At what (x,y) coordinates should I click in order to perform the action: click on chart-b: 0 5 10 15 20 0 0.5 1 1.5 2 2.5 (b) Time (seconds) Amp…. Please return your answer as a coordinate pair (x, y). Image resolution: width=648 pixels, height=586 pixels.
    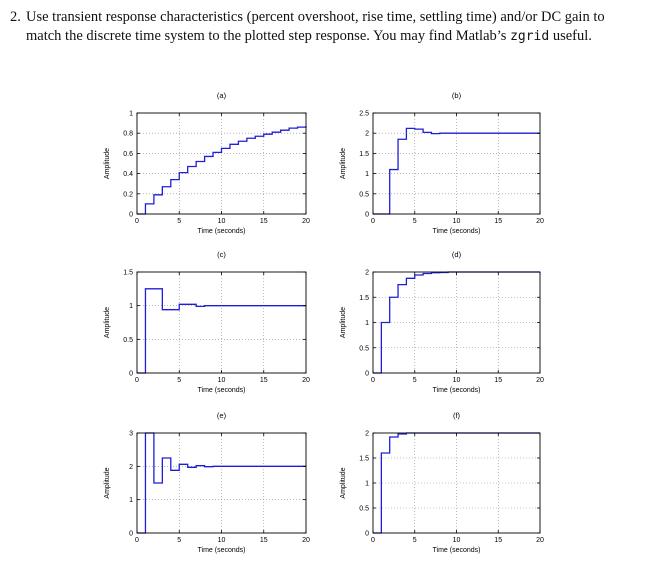
    Looking at the image, I should click on (442, 163).